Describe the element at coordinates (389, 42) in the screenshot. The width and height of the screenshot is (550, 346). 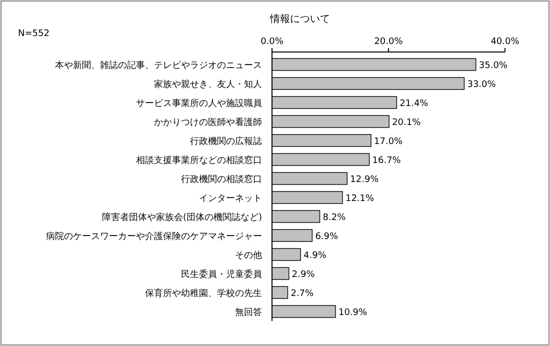
I see `x-tick-label: 20.0%` at that location.